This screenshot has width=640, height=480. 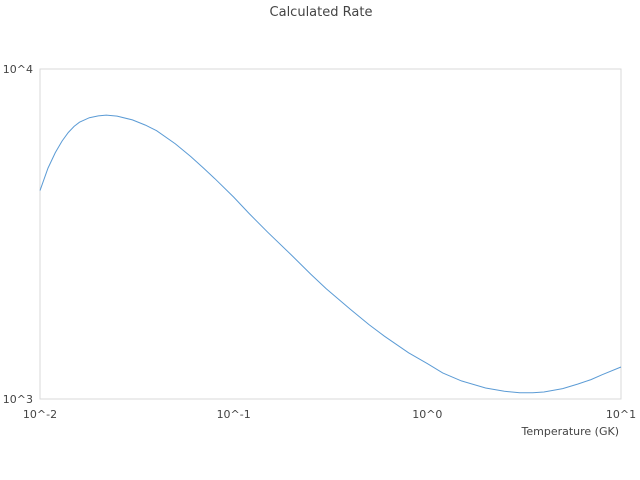 I want to click on y-tick-label: 10^3, so click(x=18, y=399).